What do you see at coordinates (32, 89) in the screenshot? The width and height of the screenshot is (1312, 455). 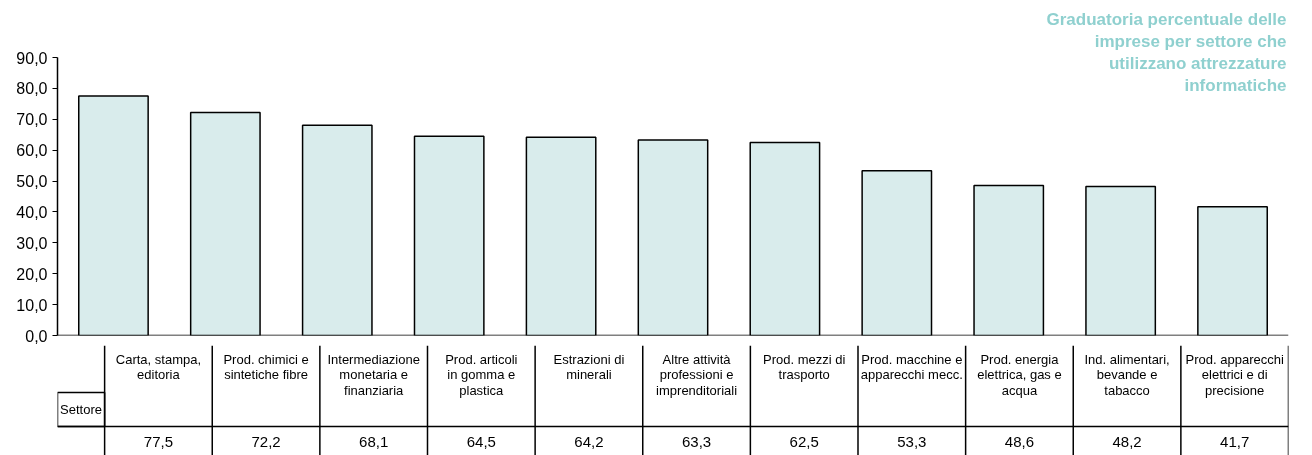 I see `y-tick-label: 80,0` at bounding box center [32, 89].